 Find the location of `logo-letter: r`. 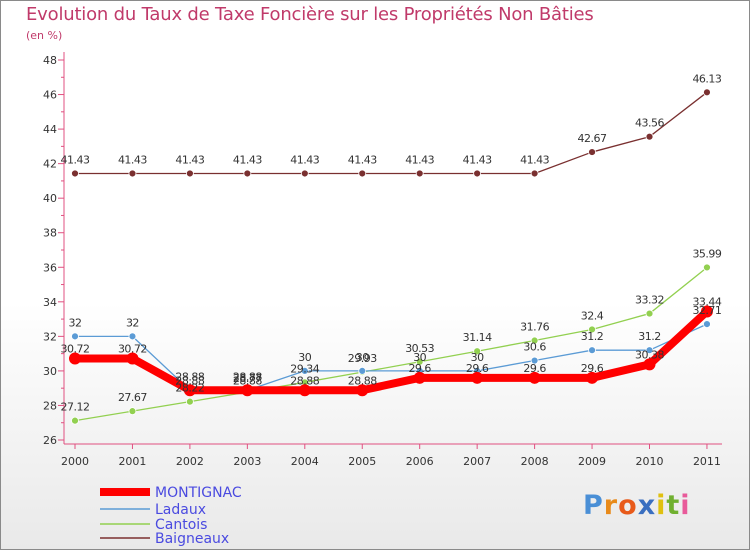

logo-letter: r is located at coordinates (611, 505).